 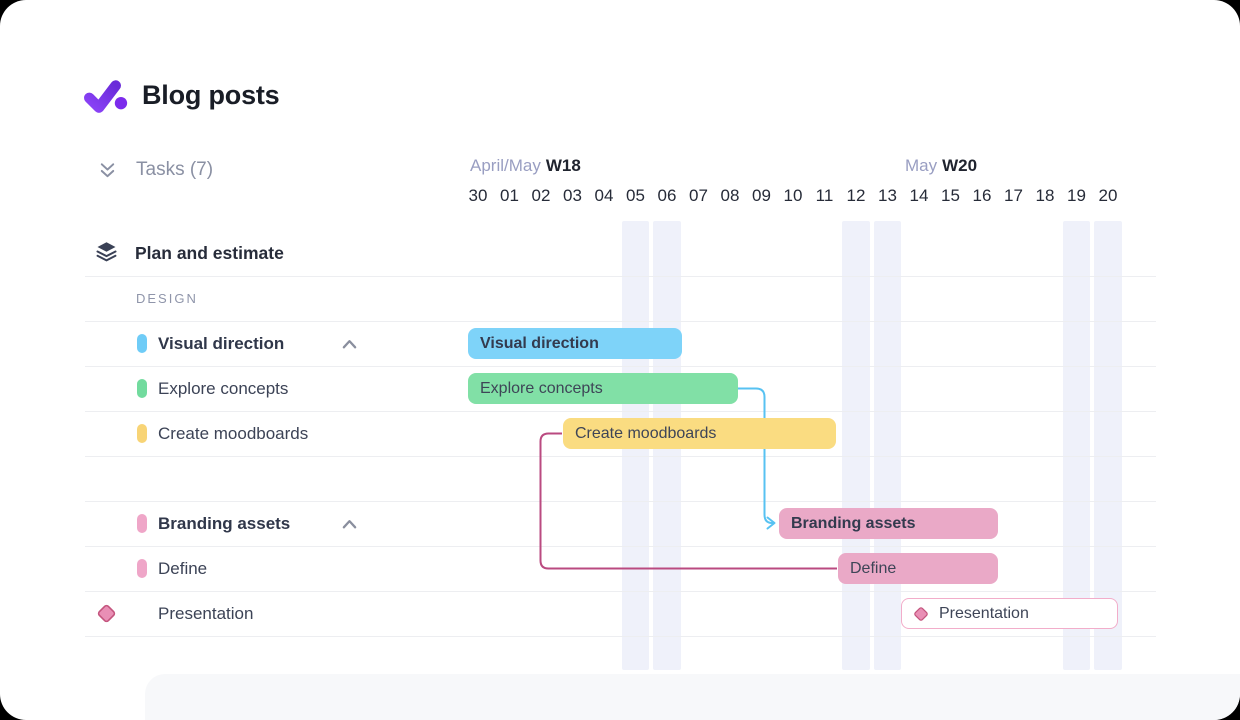 What do you see at coordinates (699, 433) in the screenshot?
I see `gantt-bar-create-moodboards: Create moodboards` at bounding box center [699, 433].